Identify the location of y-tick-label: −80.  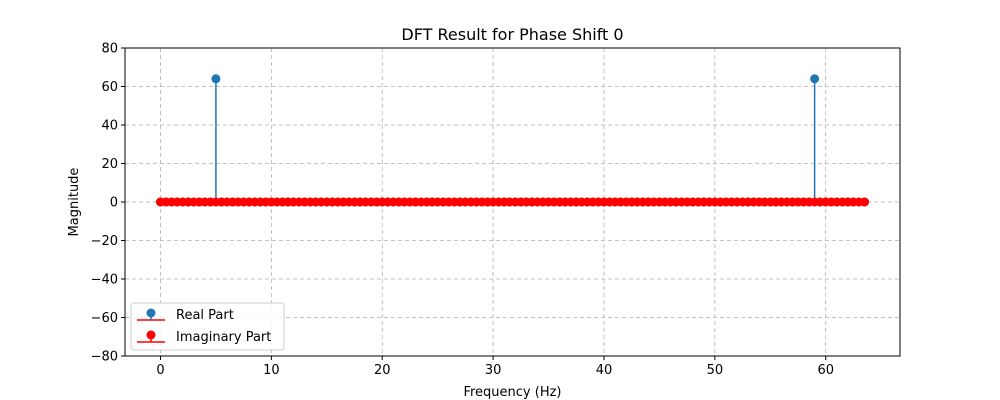
(104, 357).